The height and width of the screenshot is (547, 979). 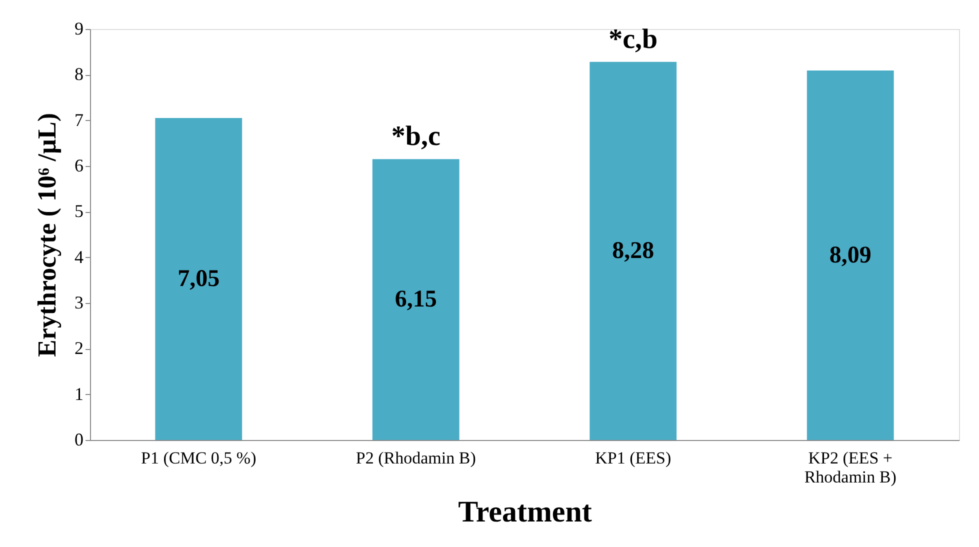 What do you see at coordinates (79, 302) in the screenshot?
I see `y-tick-label: 3` at bounding box center [79, 302].